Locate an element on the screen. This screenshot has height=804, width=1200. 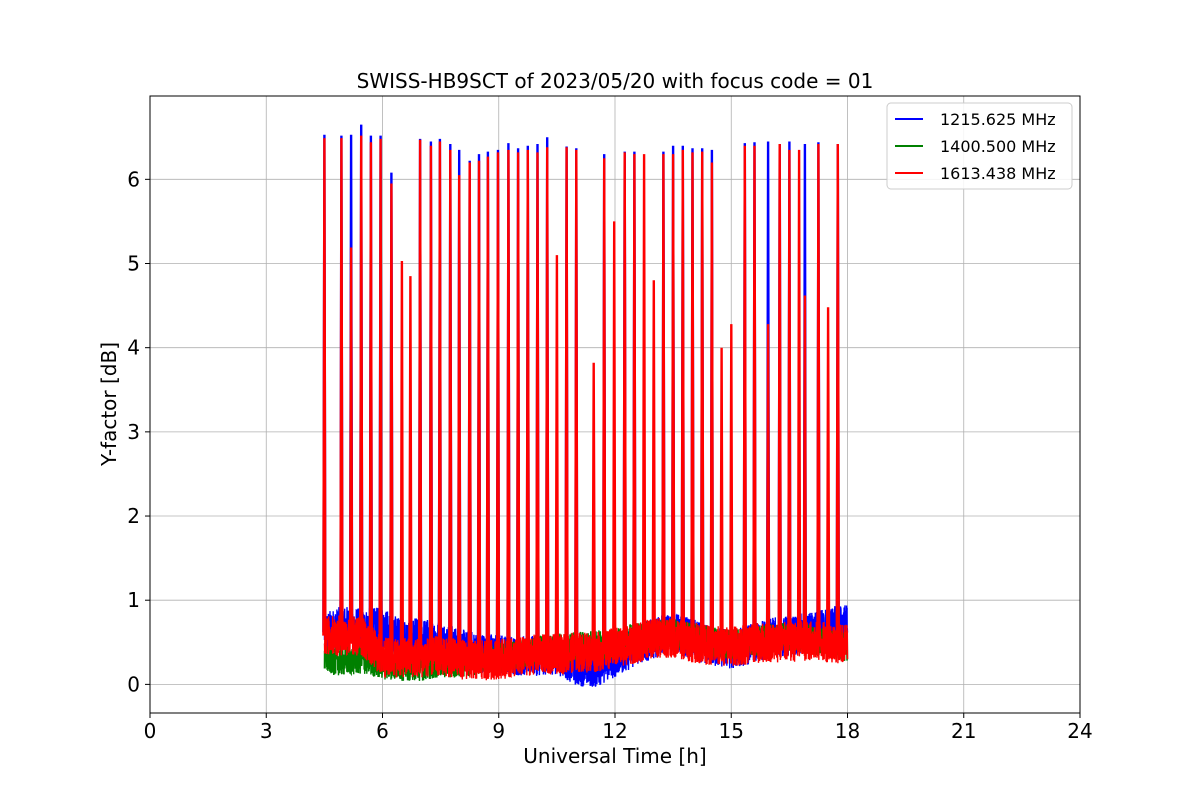
legend: 1215.625 MHz 1400.500 MHz 1613.438 MHz is located at coordinates (979, 146).